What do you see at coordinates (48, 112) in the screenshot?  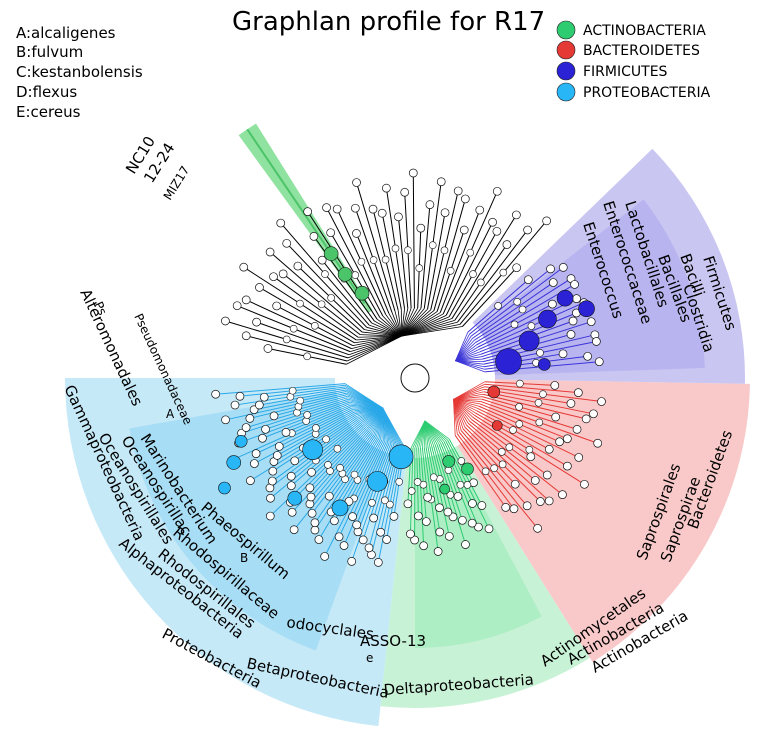 I see `key-entry-e: E:cereus` at bounding box center [48, 112].